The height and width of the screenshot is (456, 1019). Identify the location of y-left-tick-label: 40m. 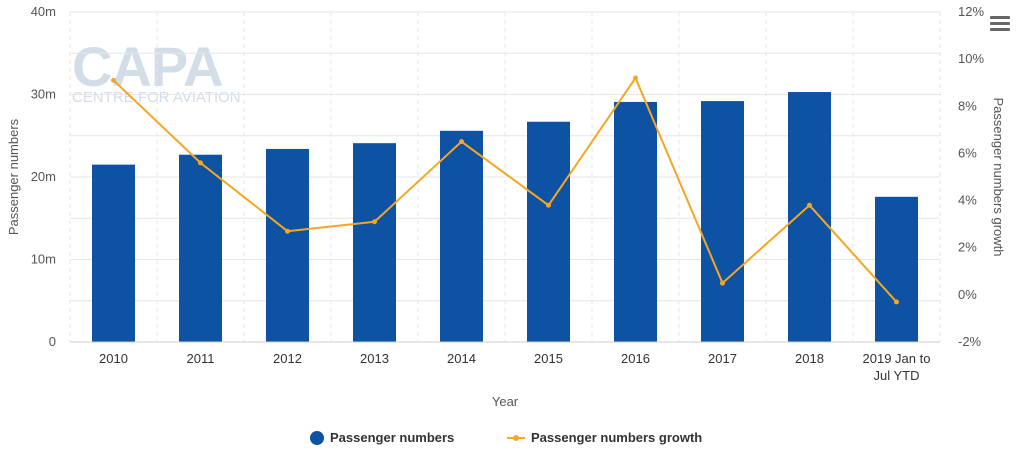
(43, 11).